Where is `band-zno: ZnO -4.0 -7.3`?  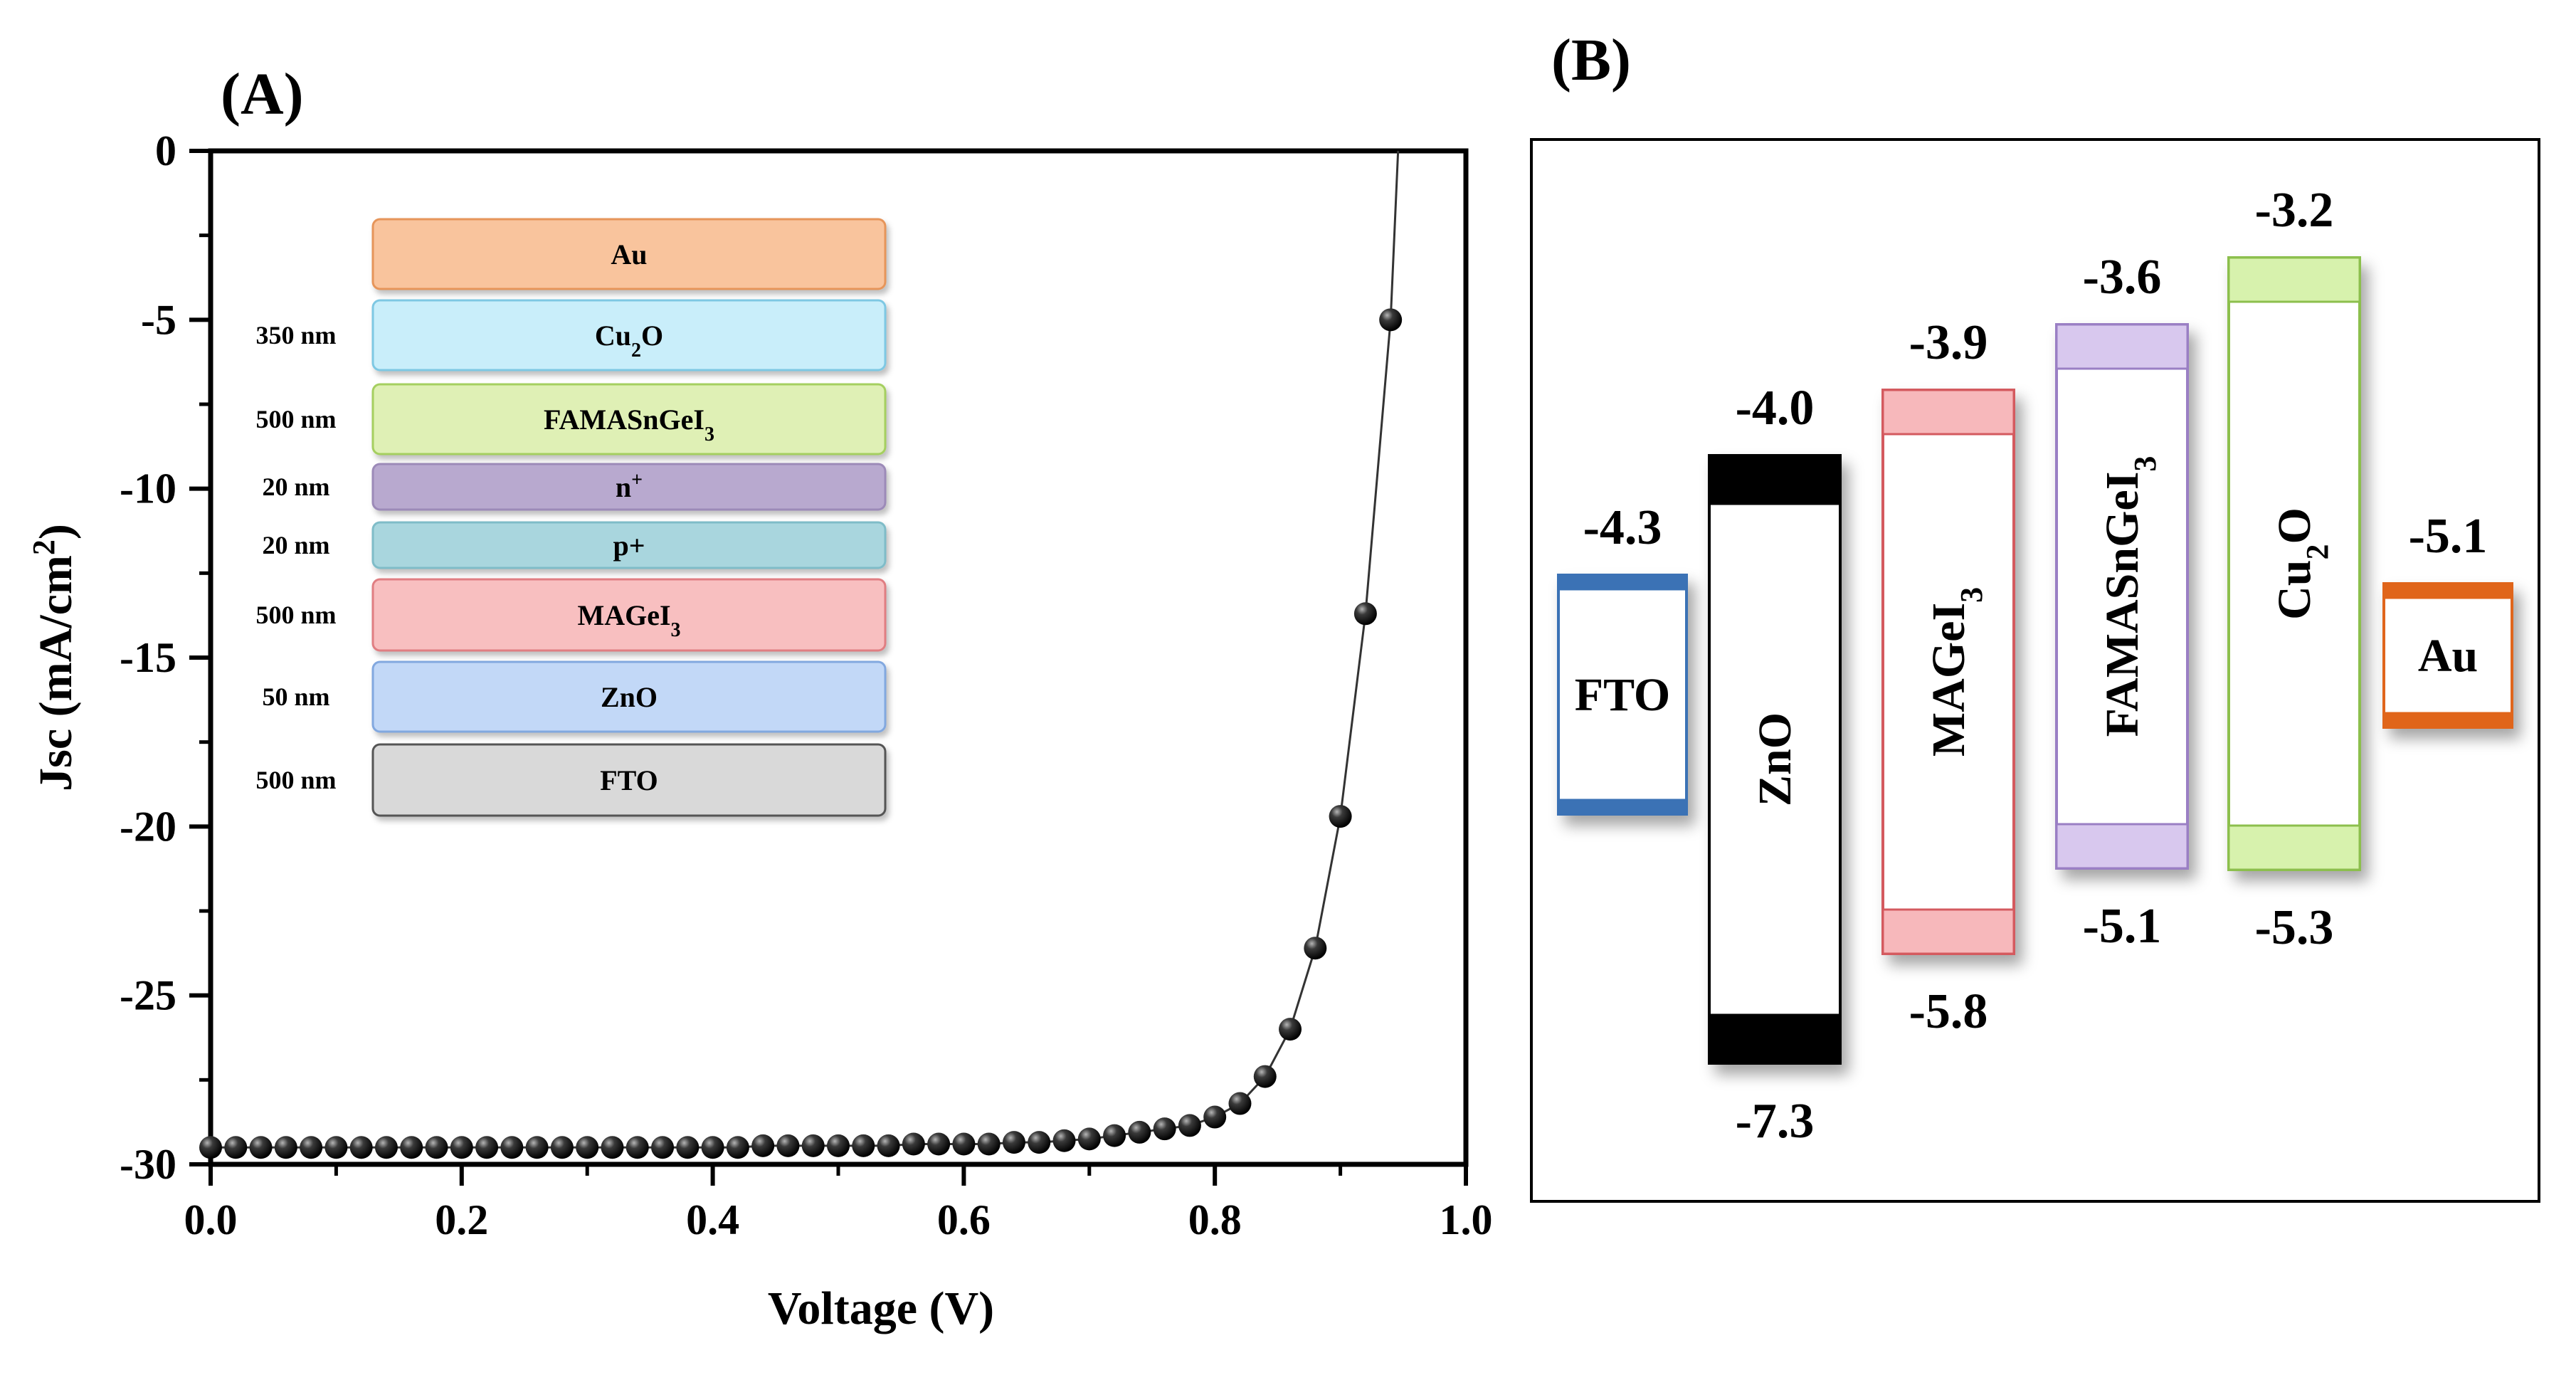 band-zno: ZnO -4.0 -7.3 is located at coordinates (1775, 765).